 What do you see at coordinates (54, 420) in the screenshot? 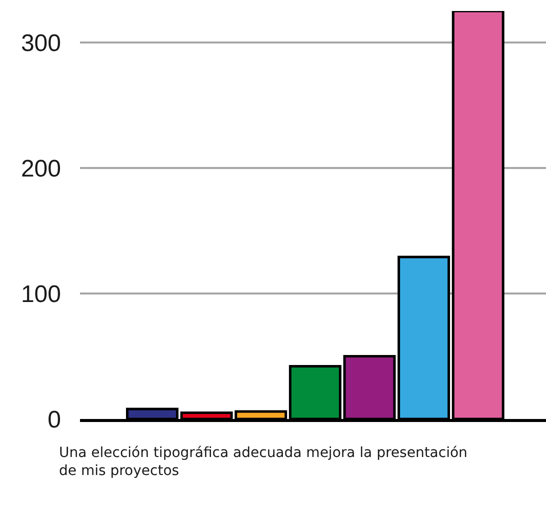
I see `y-tick-label: 0` at bounding box center [54, 420].